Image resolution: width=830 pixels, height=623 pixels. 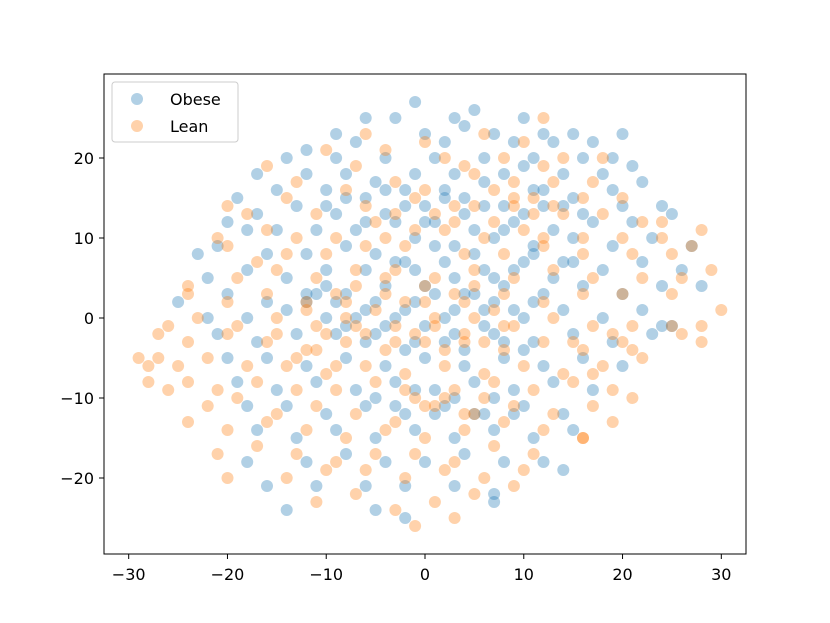 What do you see at coordinates (84, 238) in the screenshot?
I see `y-tick-label: 10` at bounding box center [84, 238].